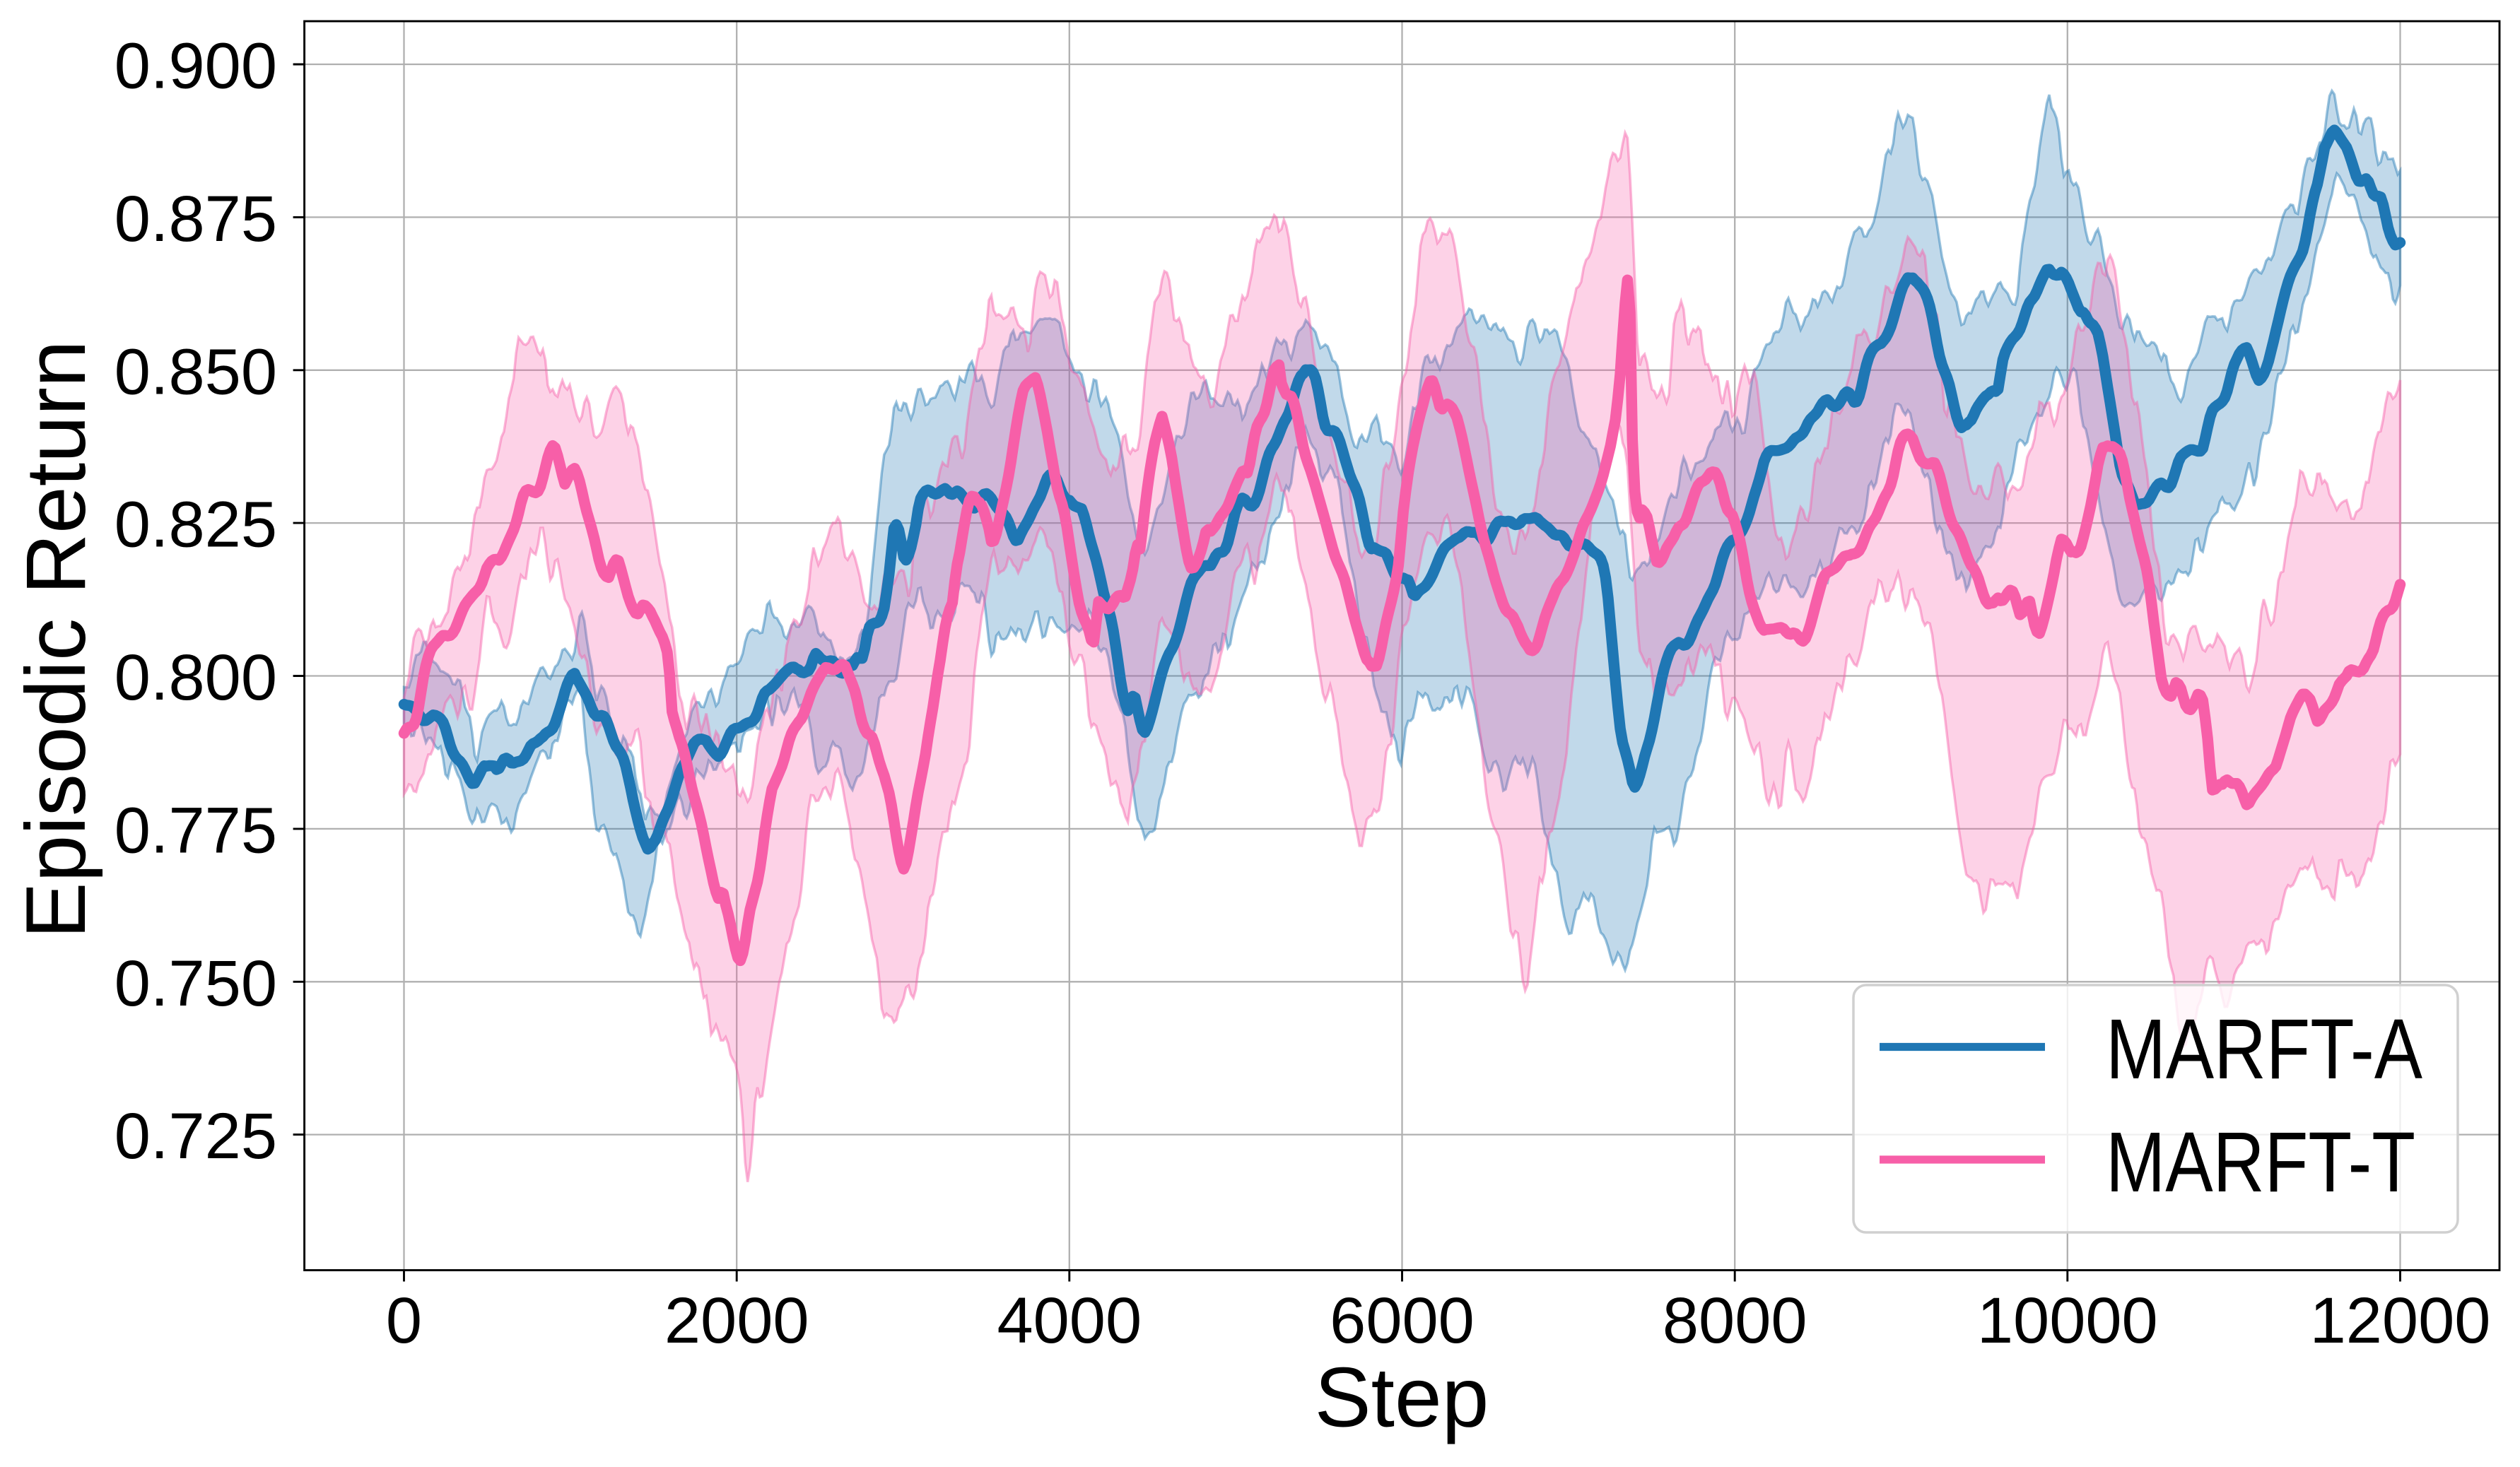  What do you see at coordinates (1735, 1321) in the screenshot?
I see `svg-text: 8000` at bounding box center [1735, 1321].